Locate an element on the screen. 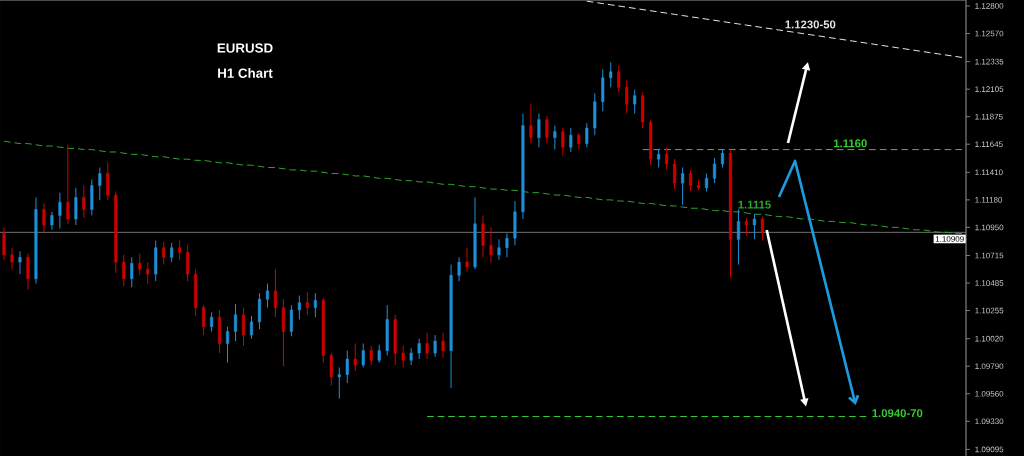 Image resolution: width=1024 pixels, height=456 pixels. y-tick-label: 1.12105 is located at coordinates (989, 89).